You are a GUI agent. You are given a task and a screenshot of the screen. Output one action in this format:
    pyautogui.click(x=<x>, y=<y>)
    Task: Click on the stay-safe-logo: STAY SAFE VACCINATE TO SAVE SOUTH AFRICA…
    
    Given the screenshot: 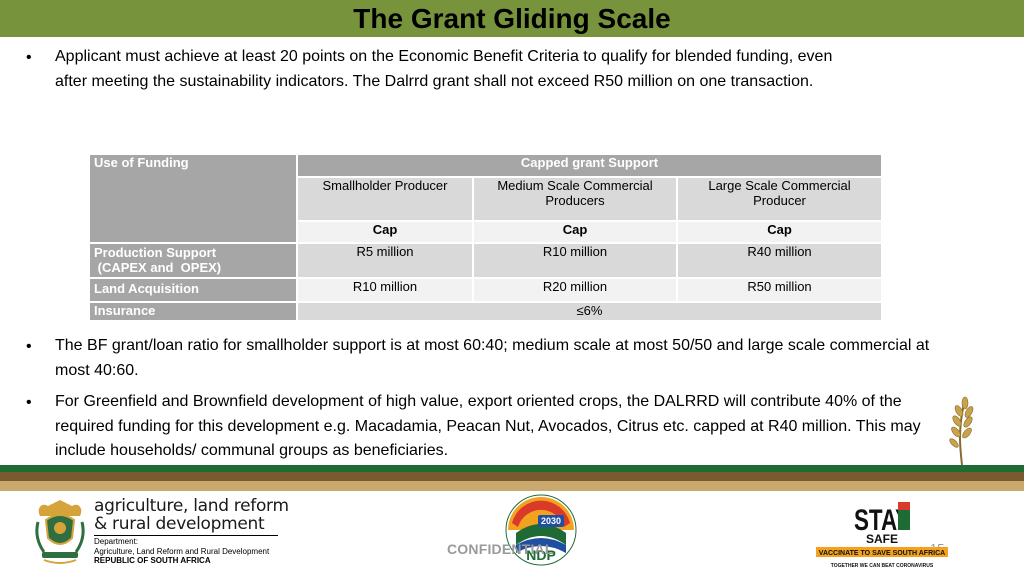 What is the action you would take?
    pyautogui.click(x=882, y=535)
    